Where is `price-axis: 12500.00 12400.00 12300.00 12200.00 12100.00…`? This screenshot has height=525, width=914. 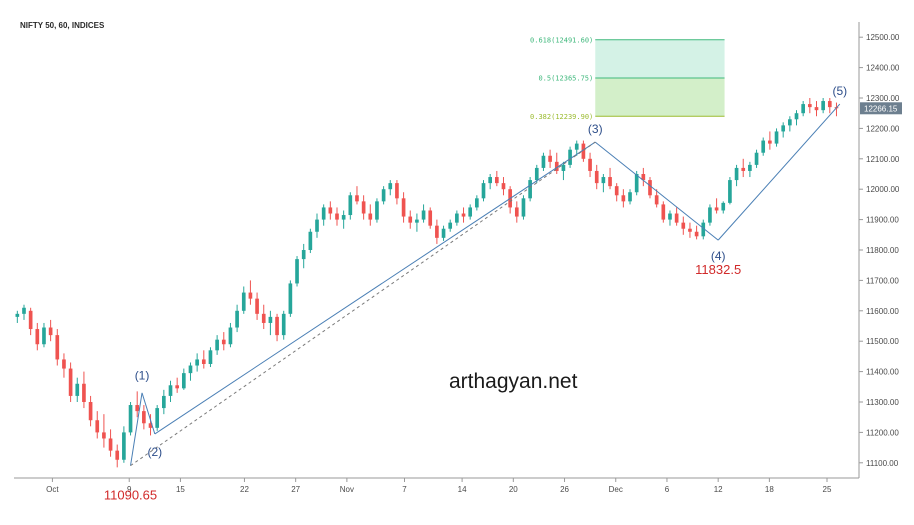 price-axis: 12500.00 12400.00 12300.00 12200.00 12100.00… is located at coordinates (880, 250).